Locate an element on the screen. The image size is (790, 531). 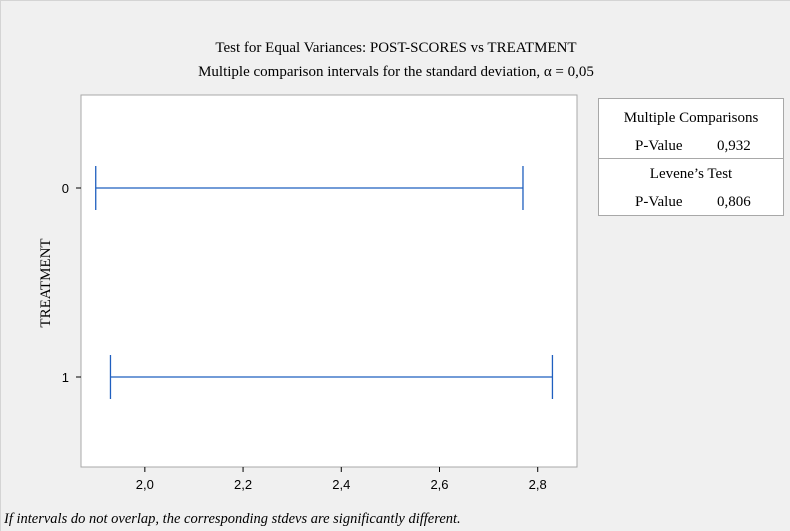
x-tick-label: 2,4 is located at coordinates (341, 484).